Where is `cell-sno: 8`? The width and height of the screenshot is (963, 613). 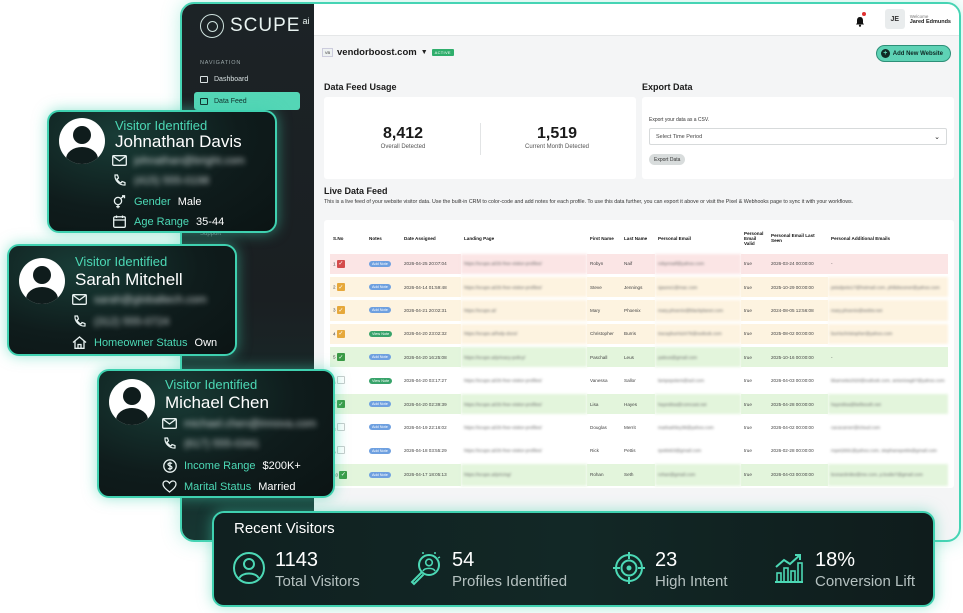
cell-sno: 8 is located at coordinates (348, 427).